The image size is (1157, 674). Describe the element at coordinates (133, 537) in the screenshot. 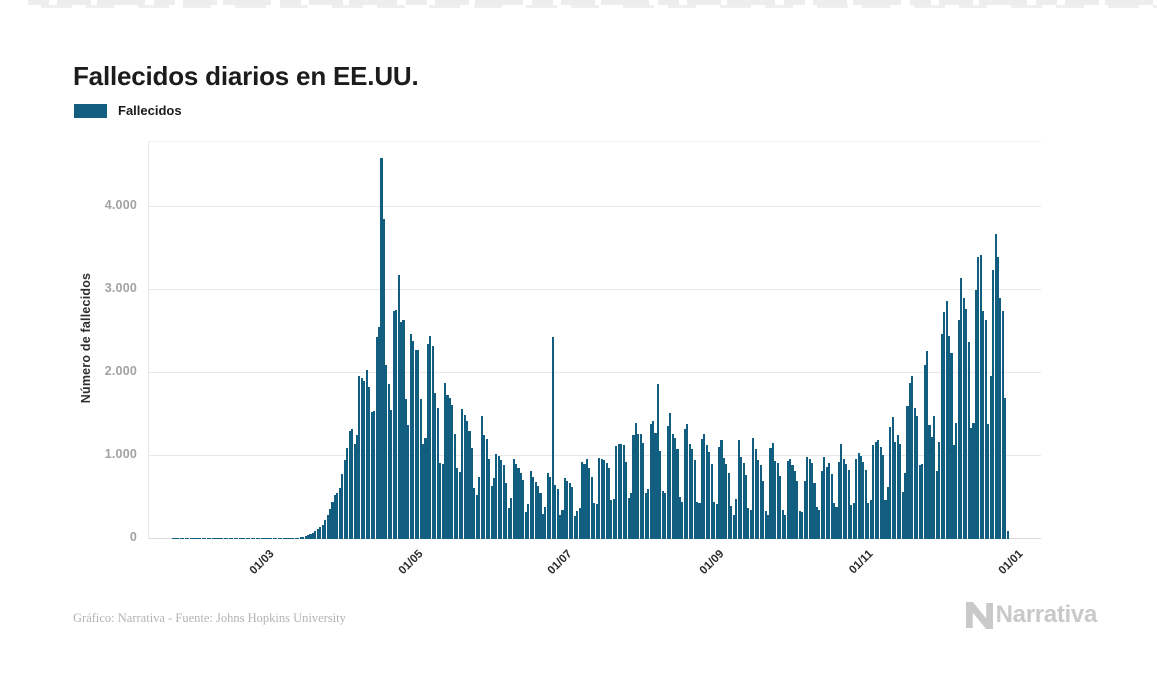

I see `y-tick-label: 0` at that location.